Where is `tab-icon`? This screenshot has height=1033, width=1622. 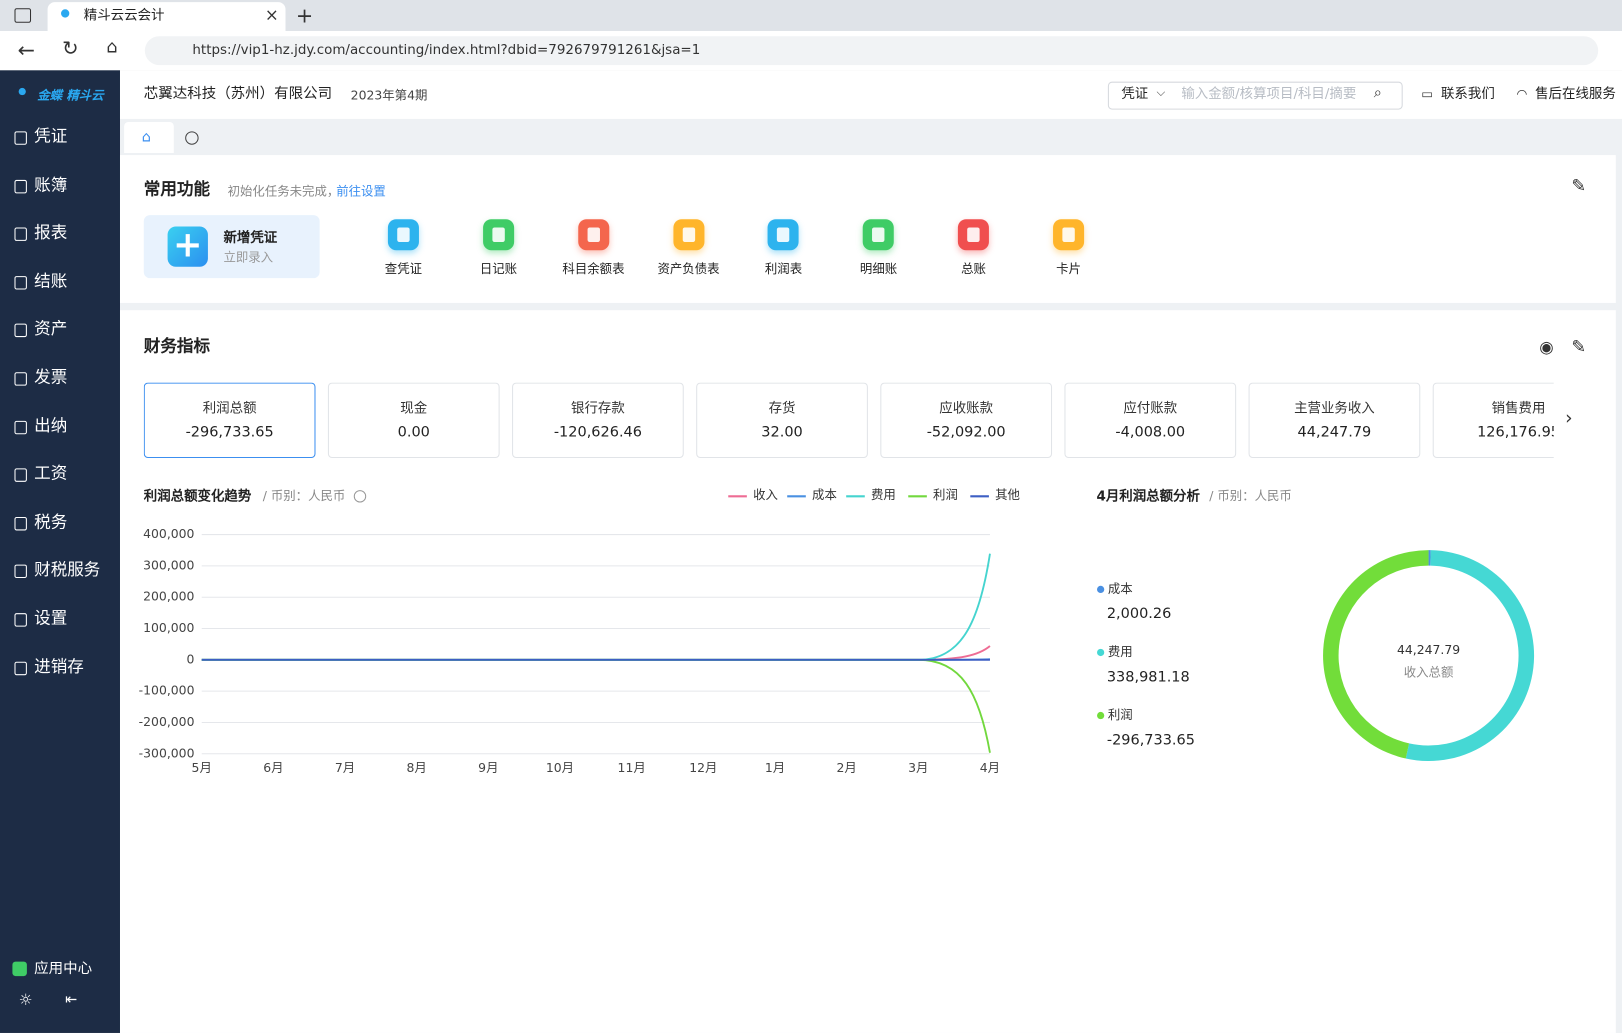
tab-icon is located at coordinates (23, 15).